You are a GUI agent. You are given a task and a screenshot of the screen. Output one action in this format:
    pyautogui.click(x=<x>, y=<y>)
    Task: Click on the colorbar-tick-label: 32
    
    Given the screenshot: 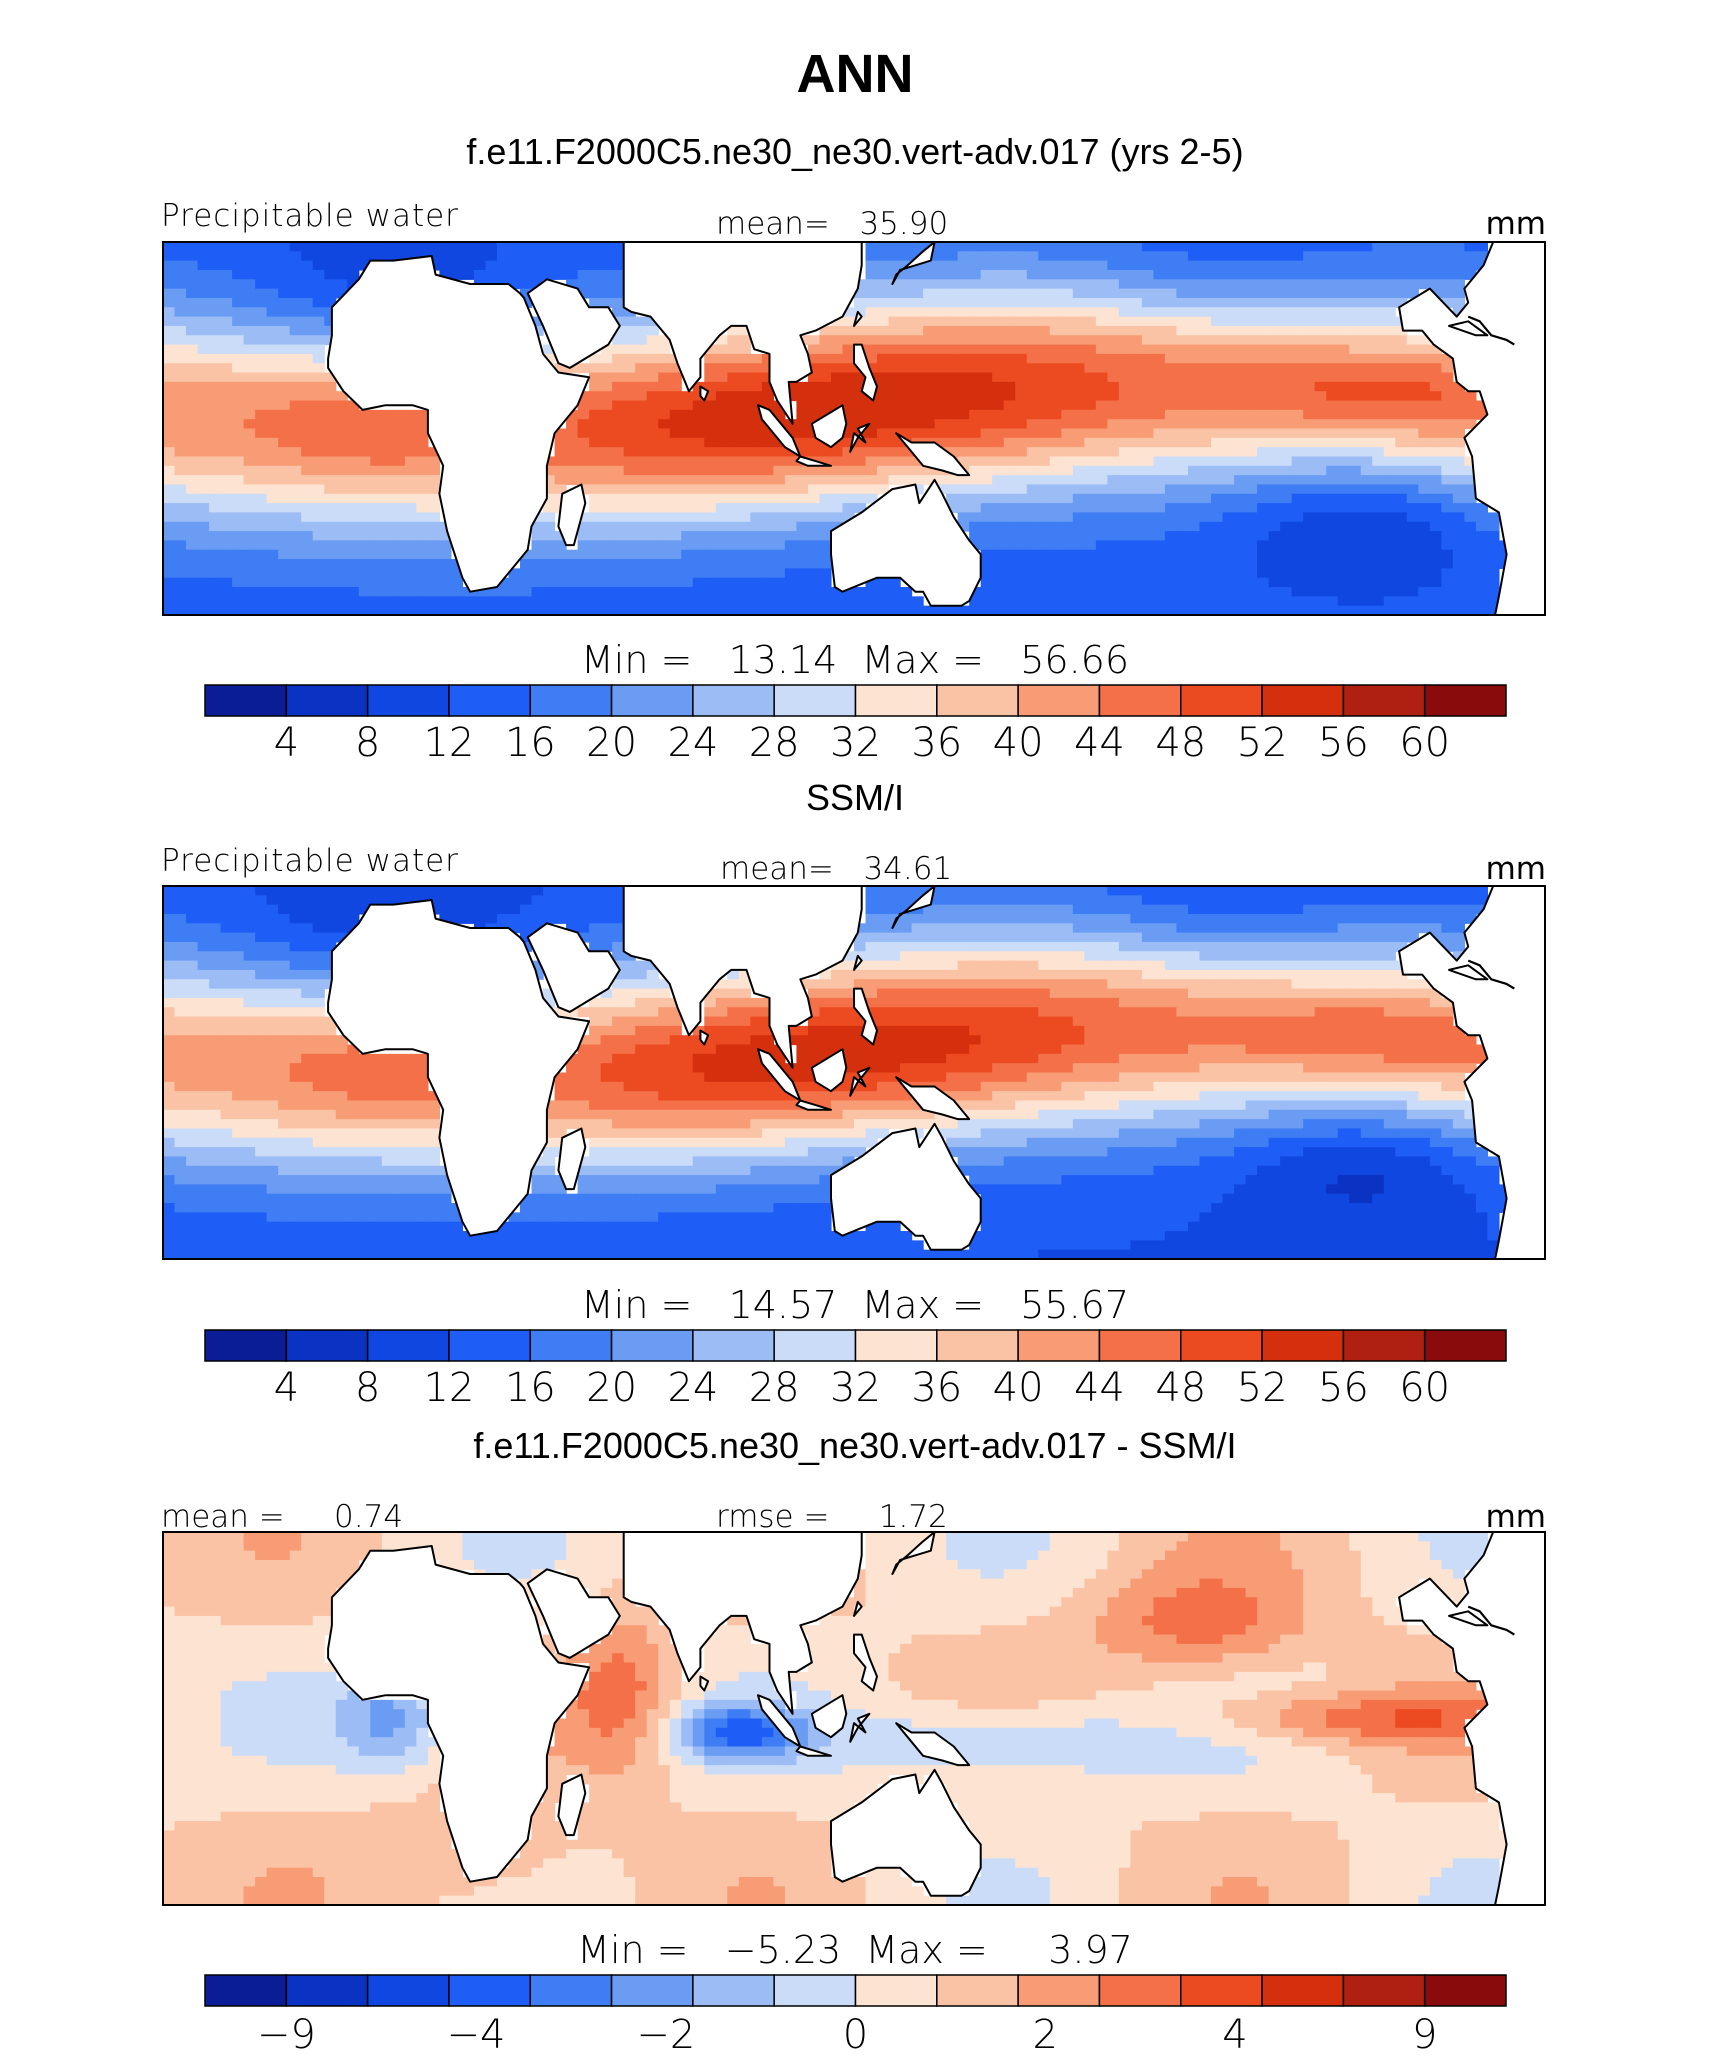 What is the action you would take?
    pyautogui.click(x=855, y=743)
    